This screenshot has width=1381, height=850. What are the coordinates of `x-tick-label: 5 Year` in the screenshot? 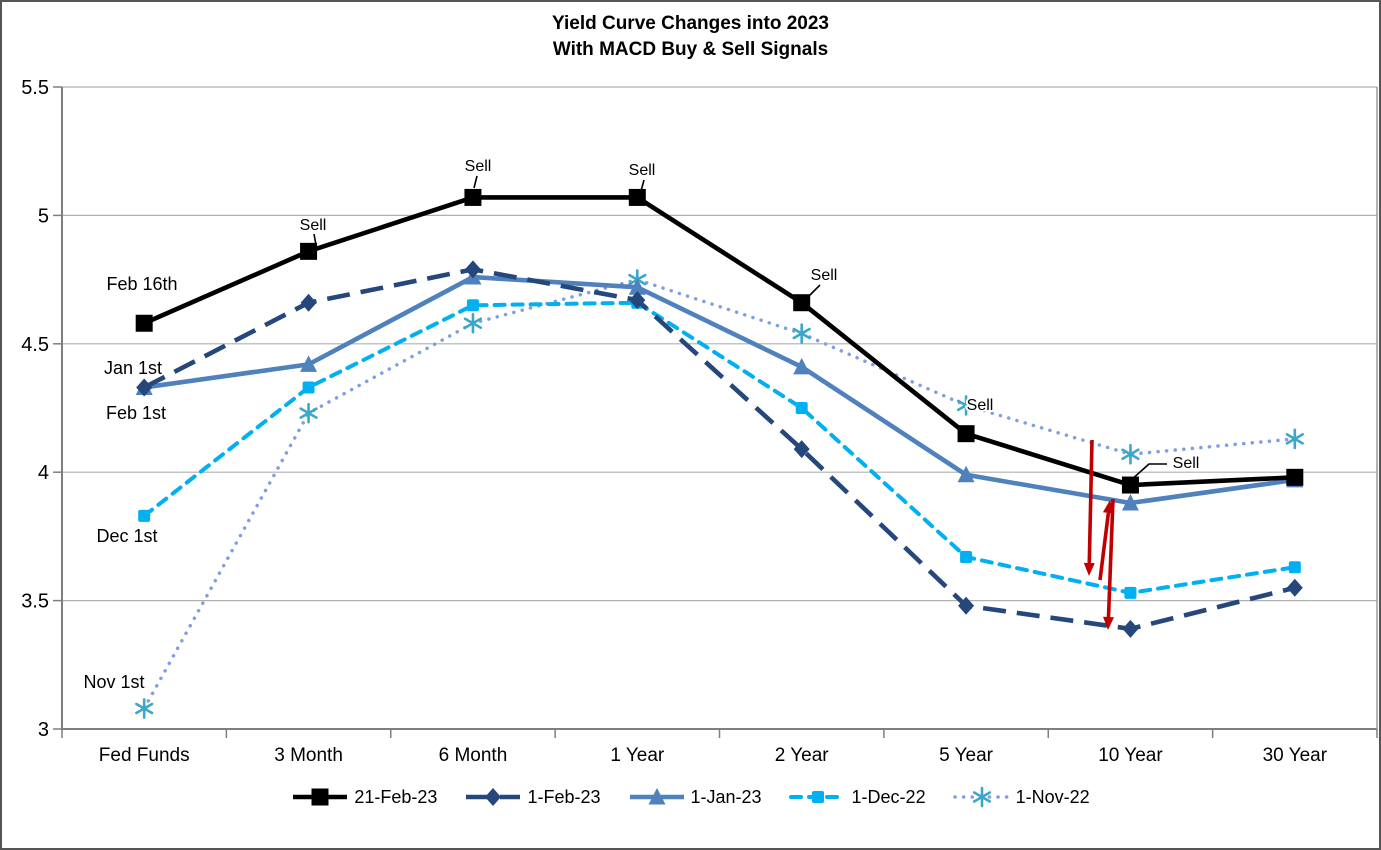 It's located at (966, 755).